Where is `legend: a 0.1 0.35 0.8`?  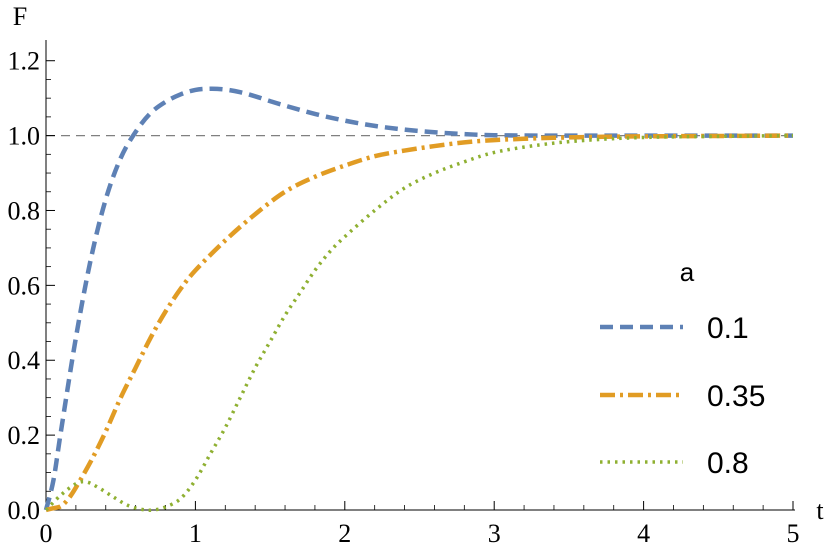
legend: a 0.1 0.35 0.8 is located at coordinates (682, 368).